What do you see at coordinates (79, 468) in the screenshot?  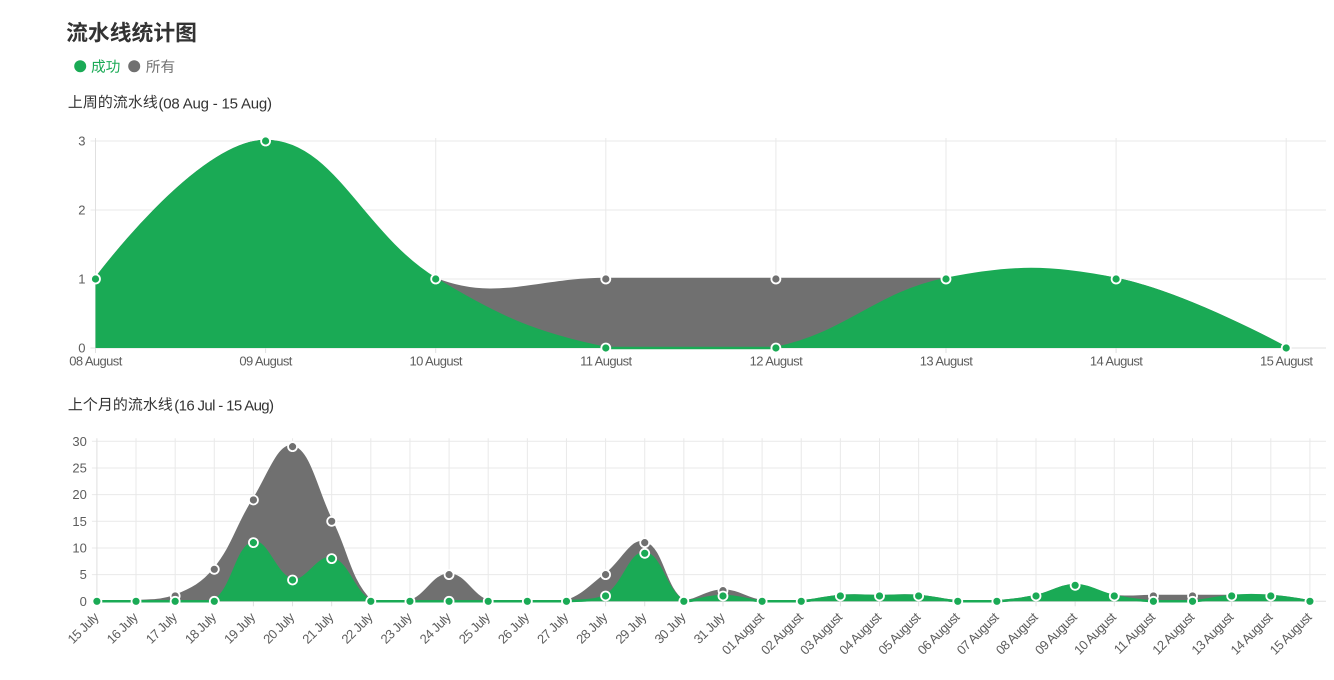 I see `svg-text: 25` at bounding box center [79, 468].